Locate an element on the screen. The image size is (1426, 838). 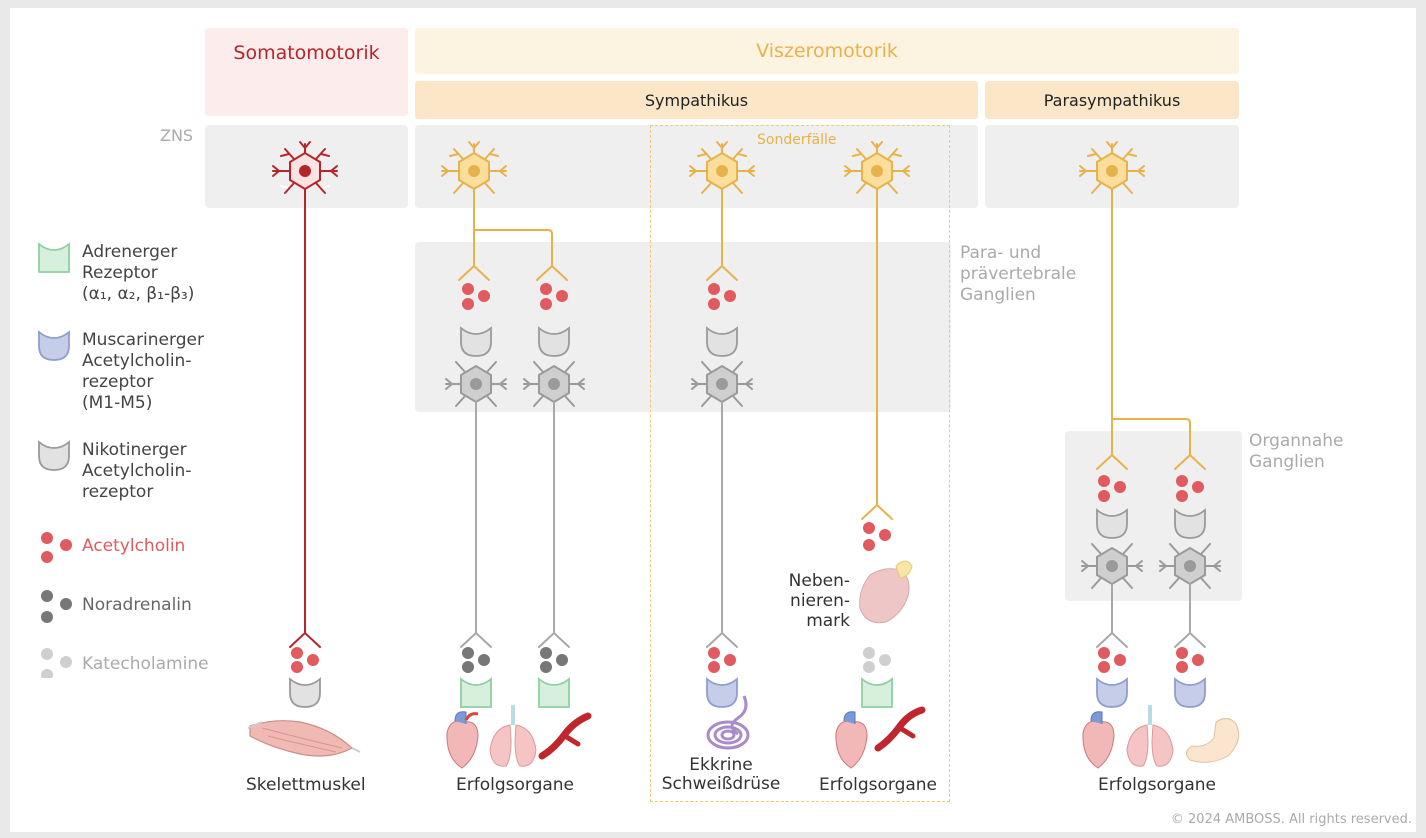
copyright-notice: © 2024 AMBOSS. All rights reserved. is located at coordinates (1291, 819).